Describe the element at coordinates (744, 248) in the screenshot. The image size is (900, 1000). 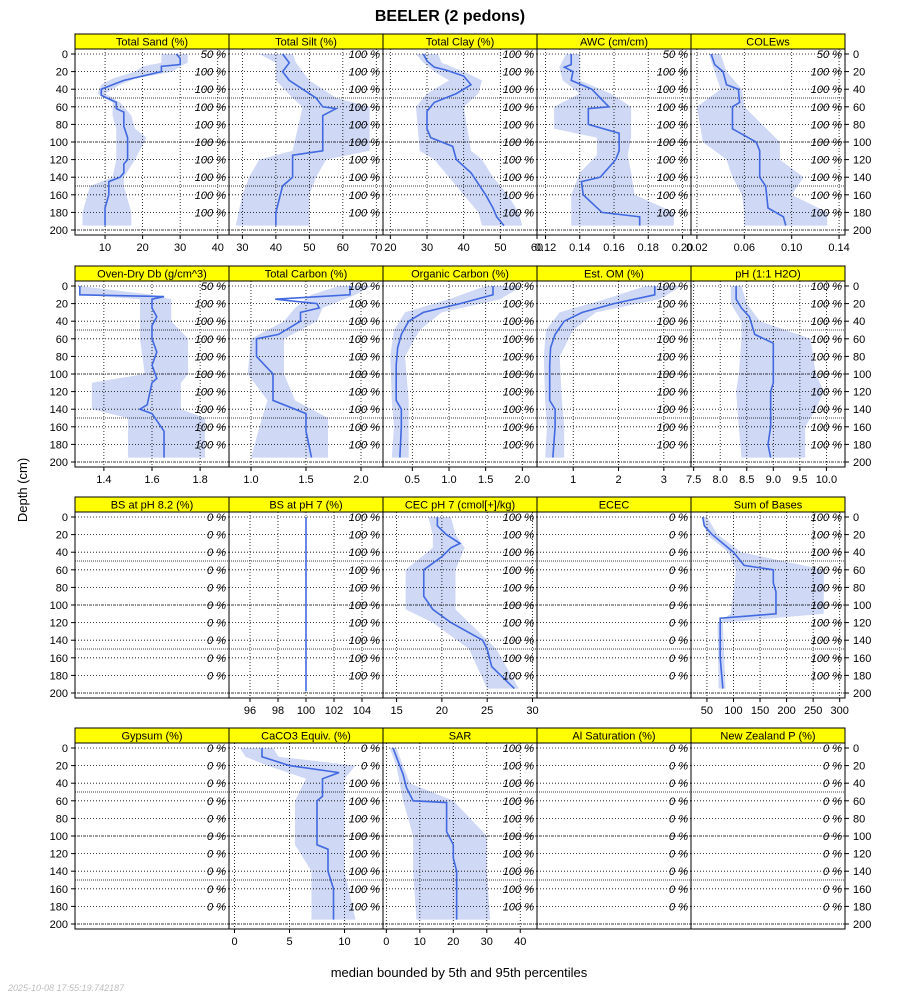
I see `x-tick-label: 0.06` at that location.